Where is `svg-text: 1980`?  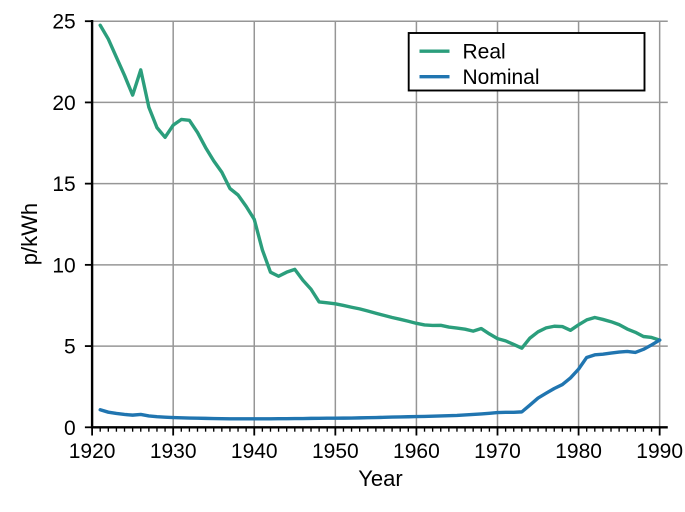
svg-text: 1980 is located at coordinates (578, 451).